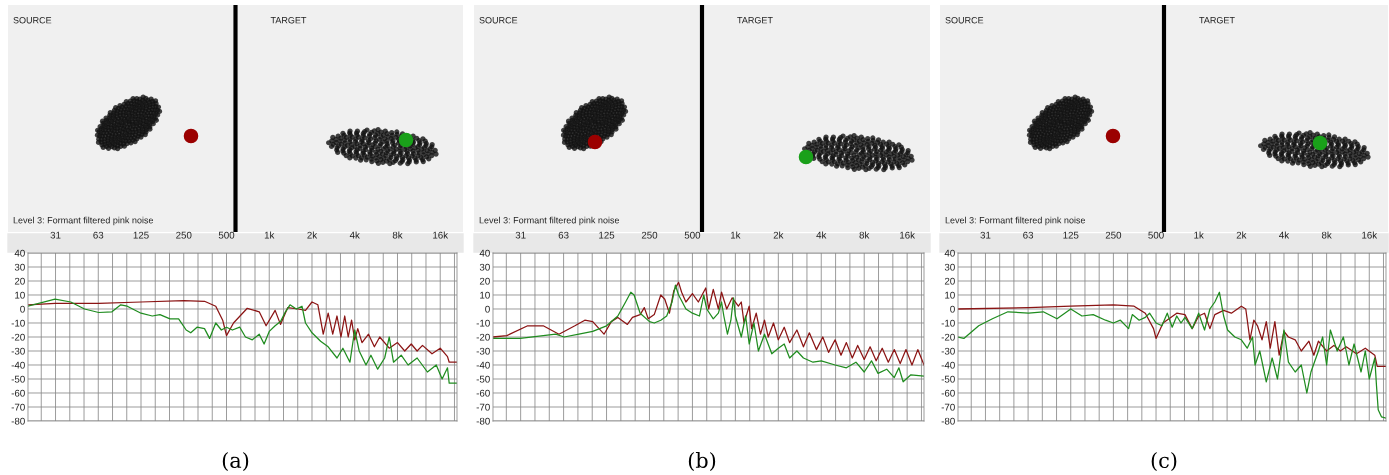 Image resolution: width=1389 pixels, height=475 pixels. What do you see at coordinates (702, 461) in the screenshot?
I see `text: (b)` at bounding box center [702, 461].